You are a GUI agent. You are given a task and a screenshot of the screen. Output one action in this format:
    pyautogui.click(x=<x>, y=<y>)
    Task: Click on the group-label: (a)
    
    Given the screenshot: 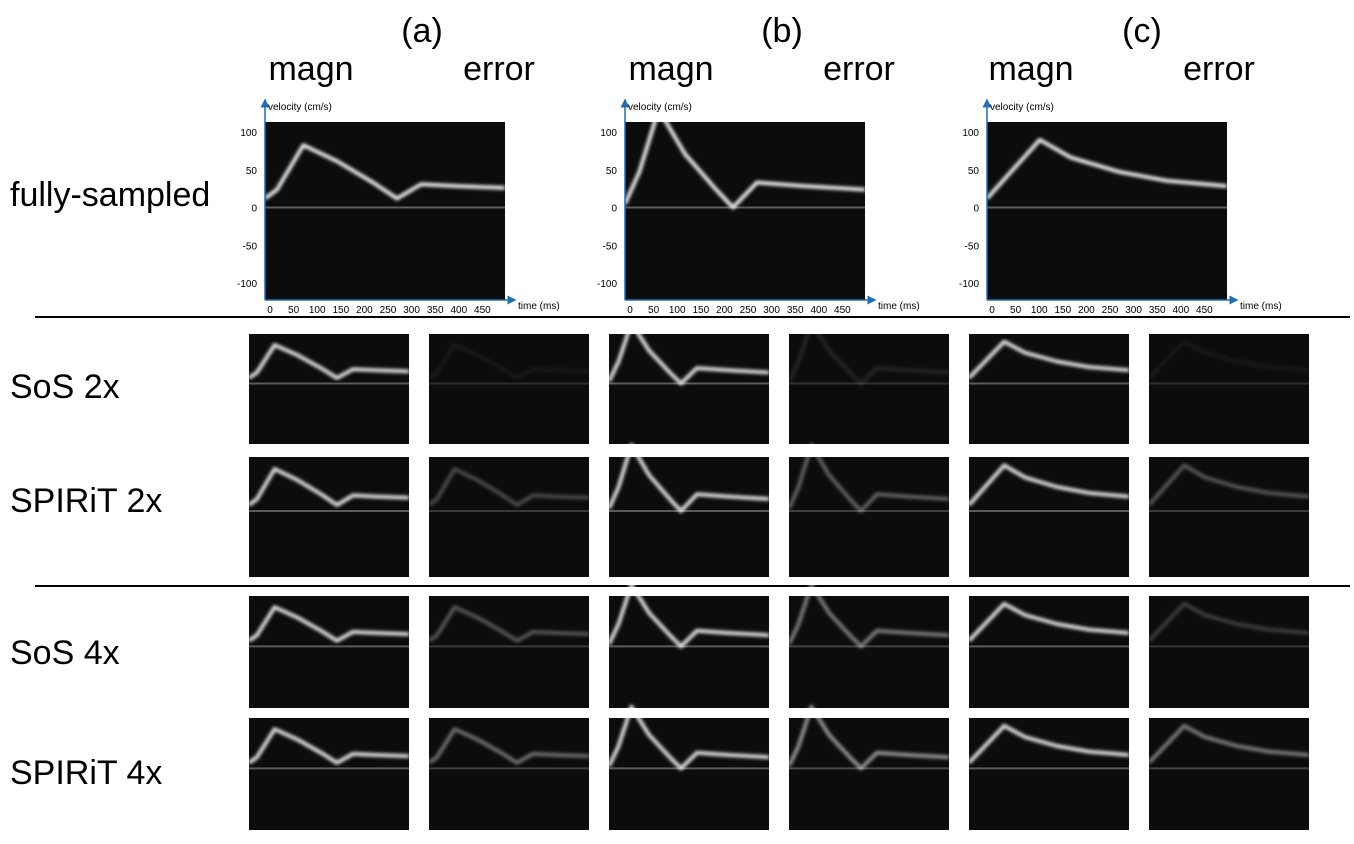 What is the action you would take?
    pyautogui.click(x=422, y=31)
    